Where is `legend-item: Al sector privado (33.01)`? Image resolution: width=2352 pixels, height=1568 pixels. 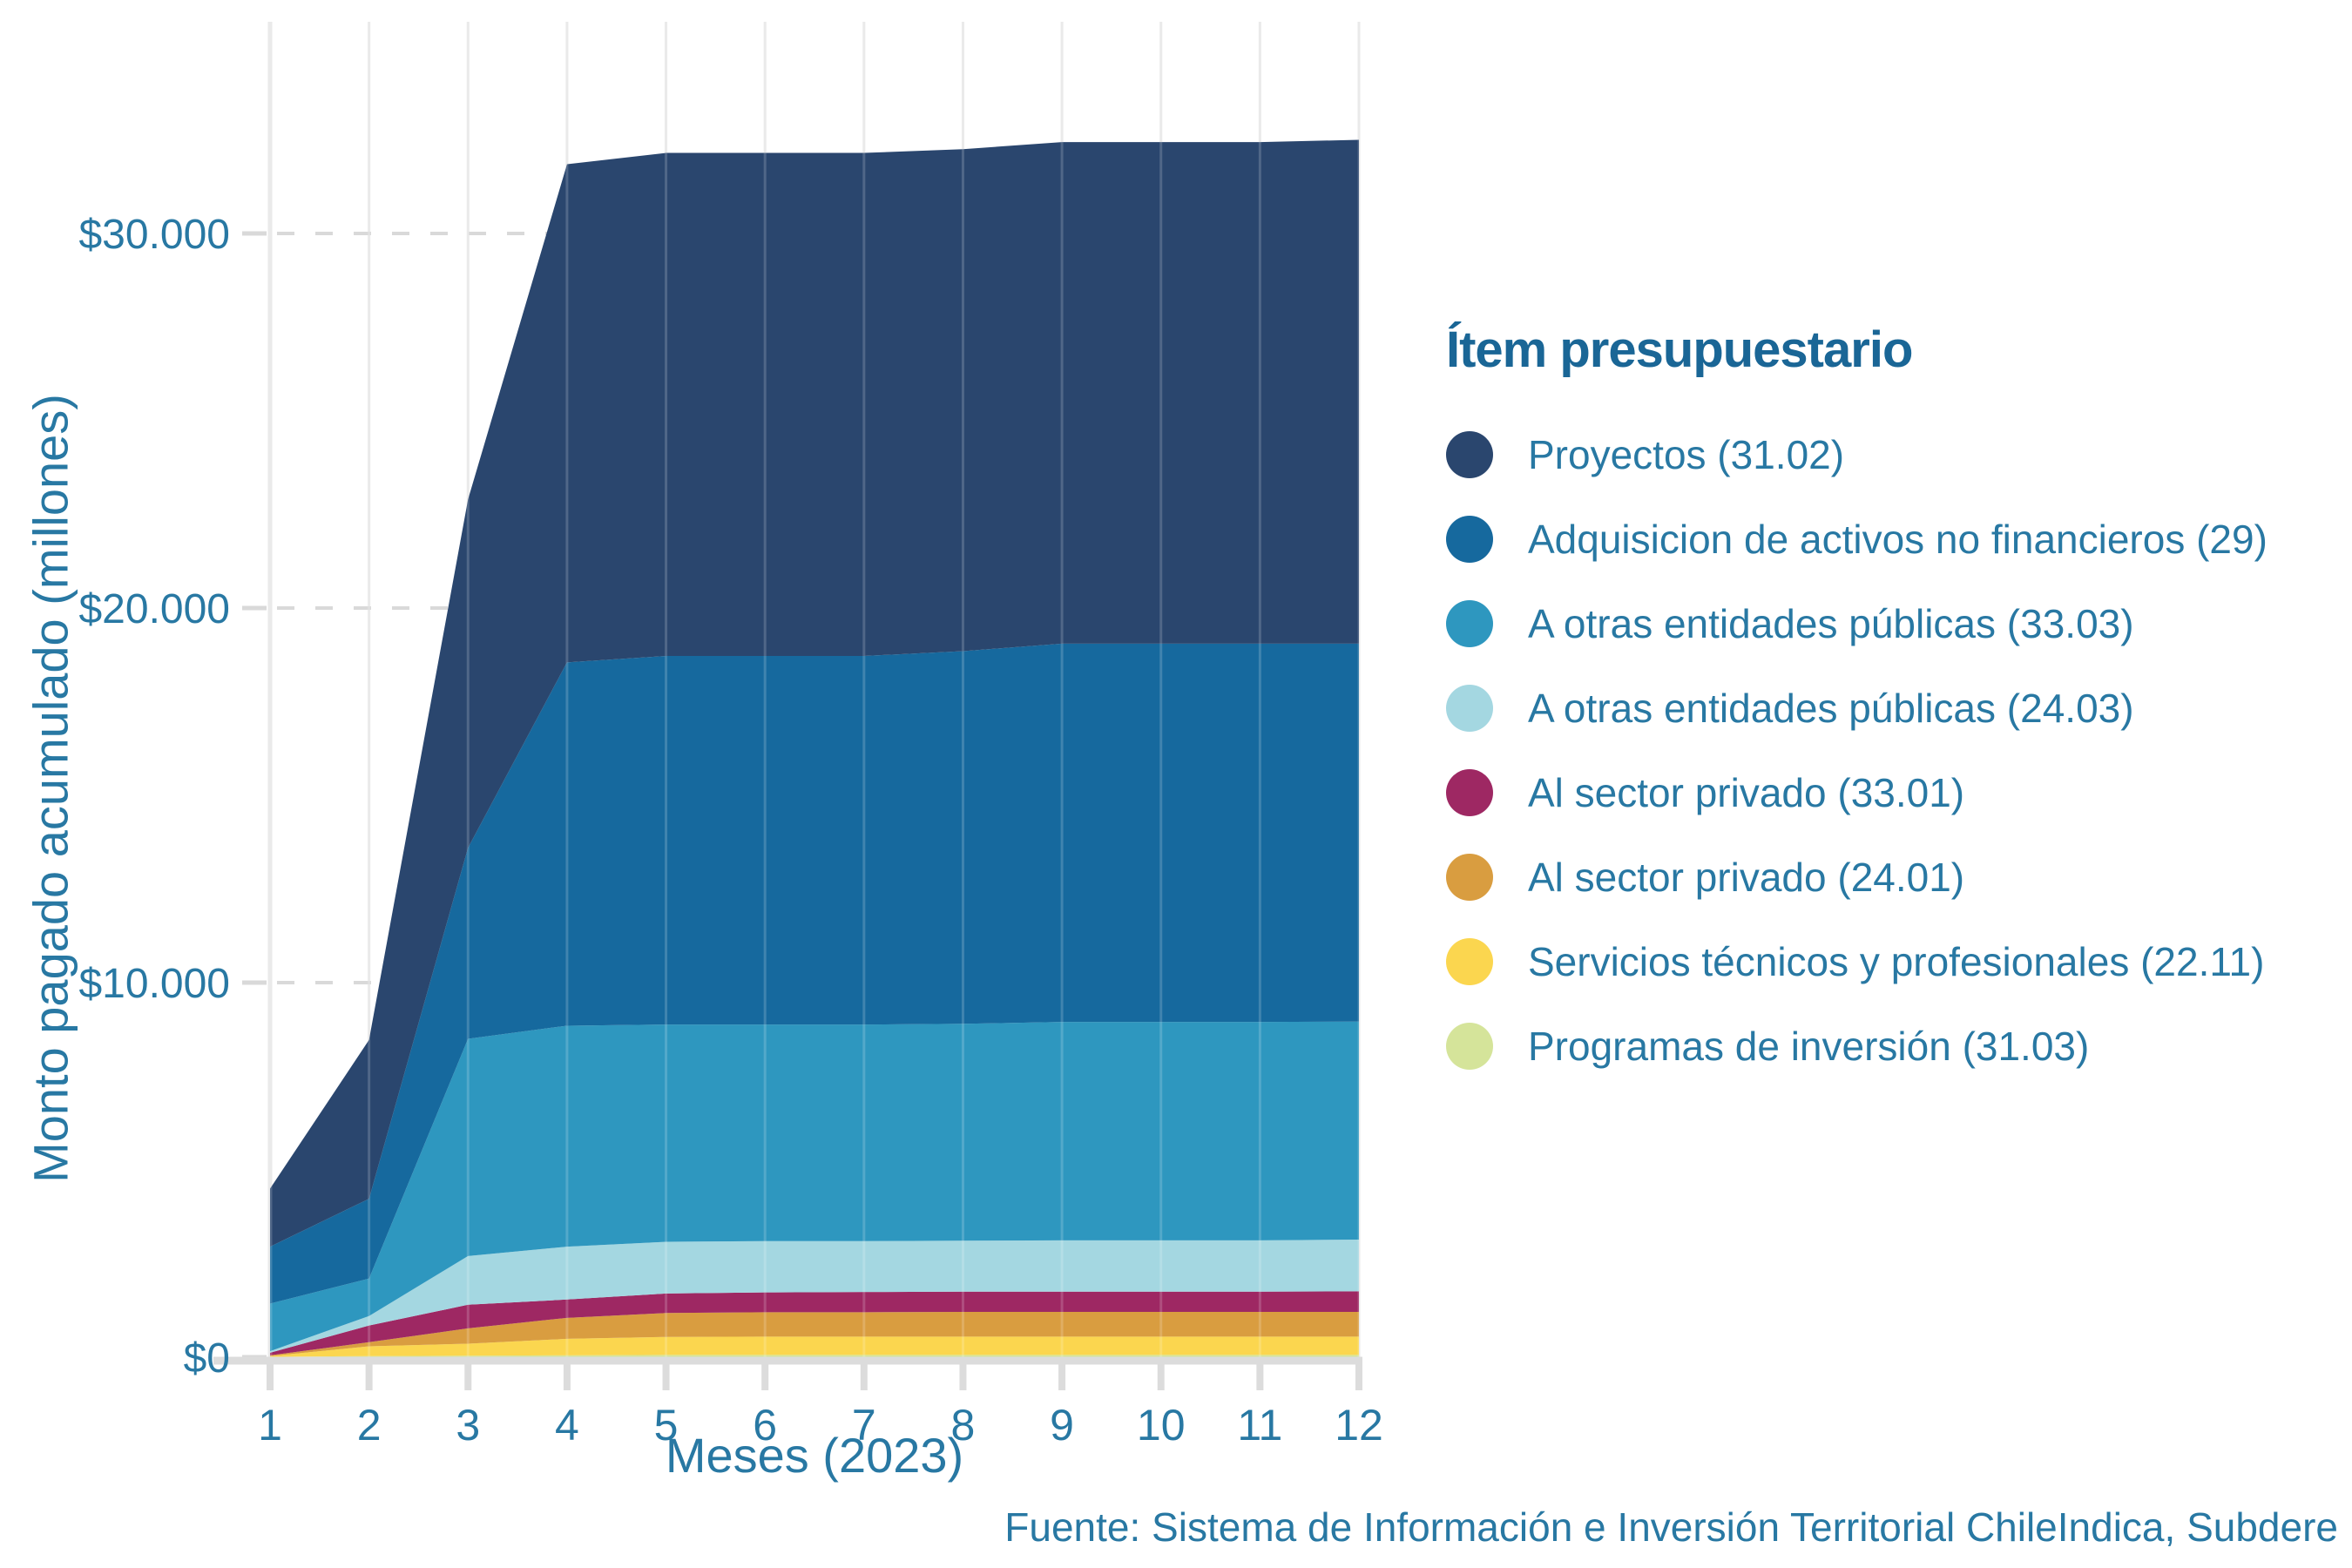 legend-item: Al sector privado (33.01) is located at coordinates (1894, 792).